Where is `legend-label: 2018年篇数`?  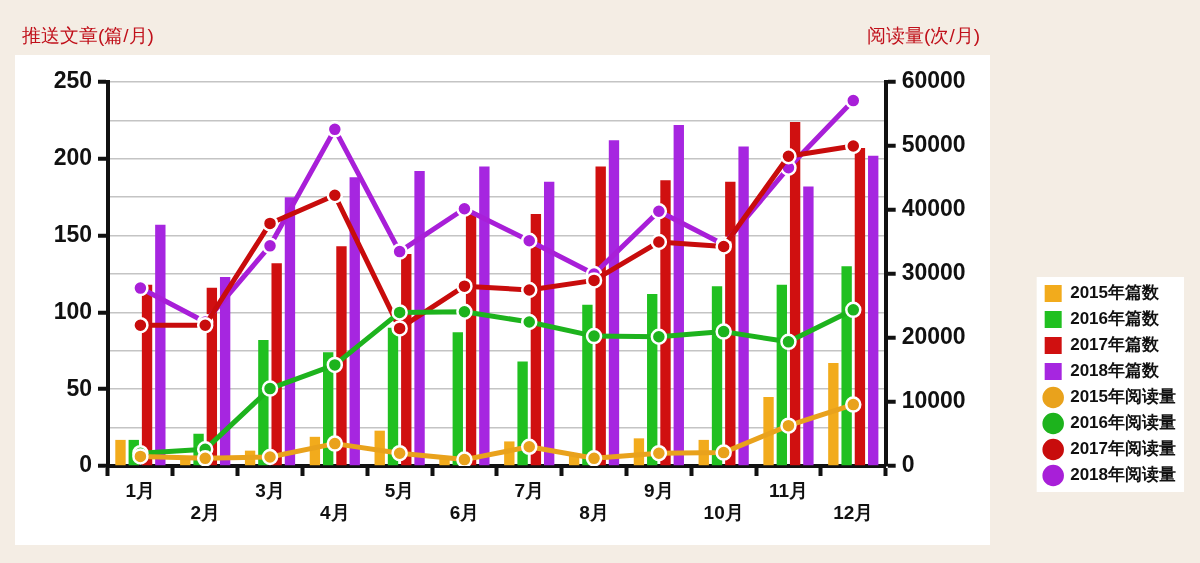
legend-label: 2018年篇数 is located at coordinates (1115, 371).